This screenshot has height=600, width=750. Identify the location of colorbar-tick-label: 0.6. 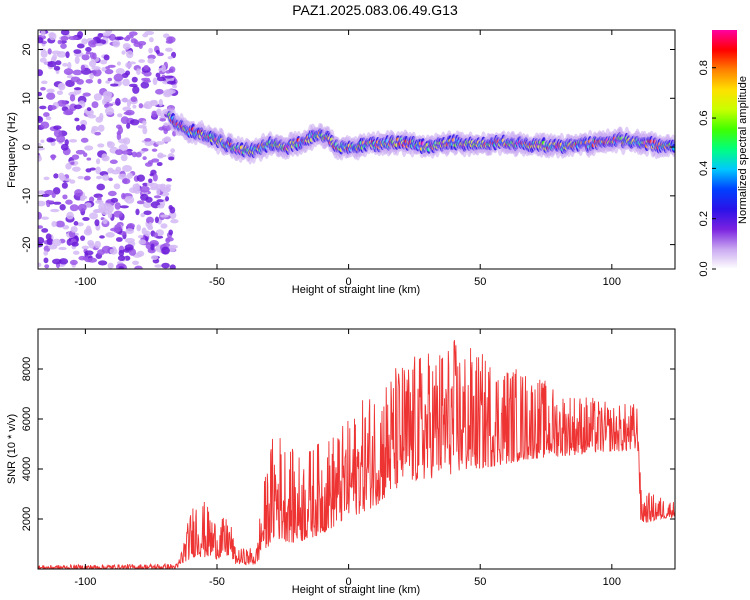
(704, 117).